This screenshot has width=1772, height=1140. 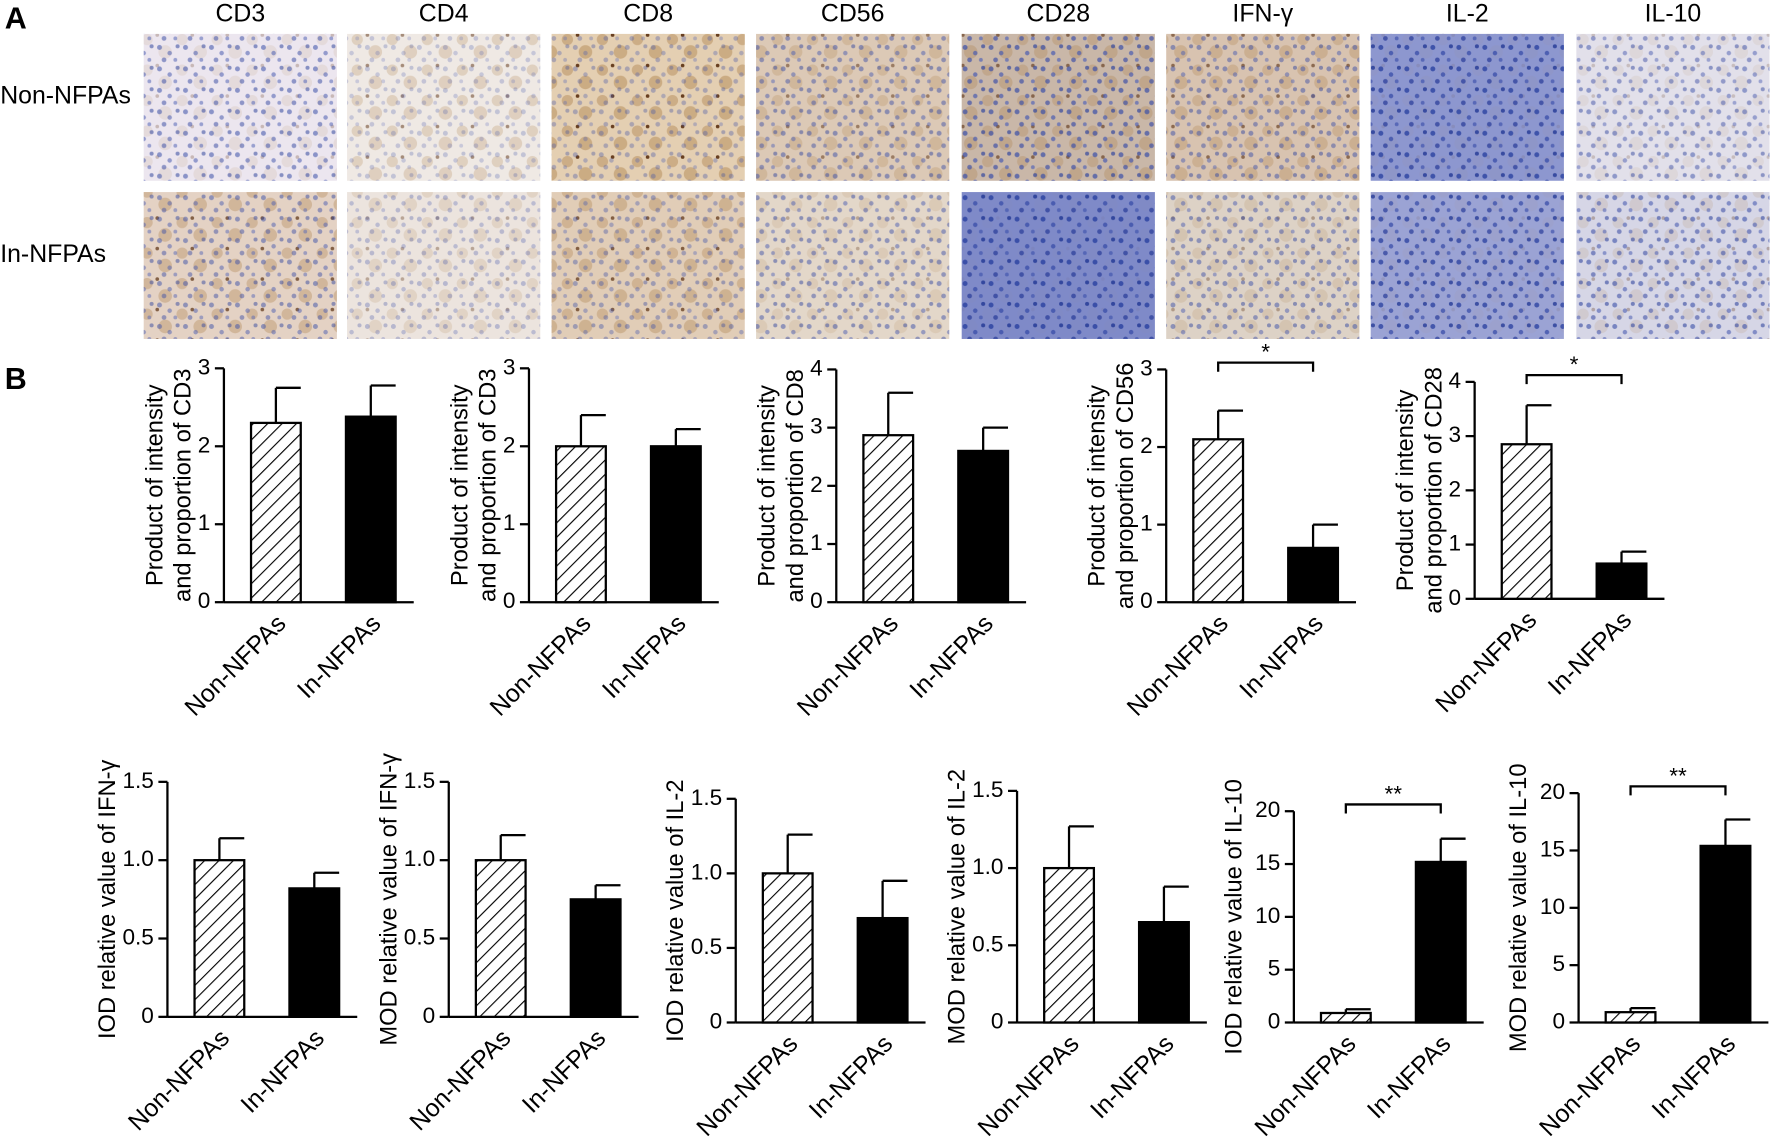 What do you see at coordinates (1267, 862) in the screenshot?
I see `y-tick-label: 15` at bounding box center [1267, 862].